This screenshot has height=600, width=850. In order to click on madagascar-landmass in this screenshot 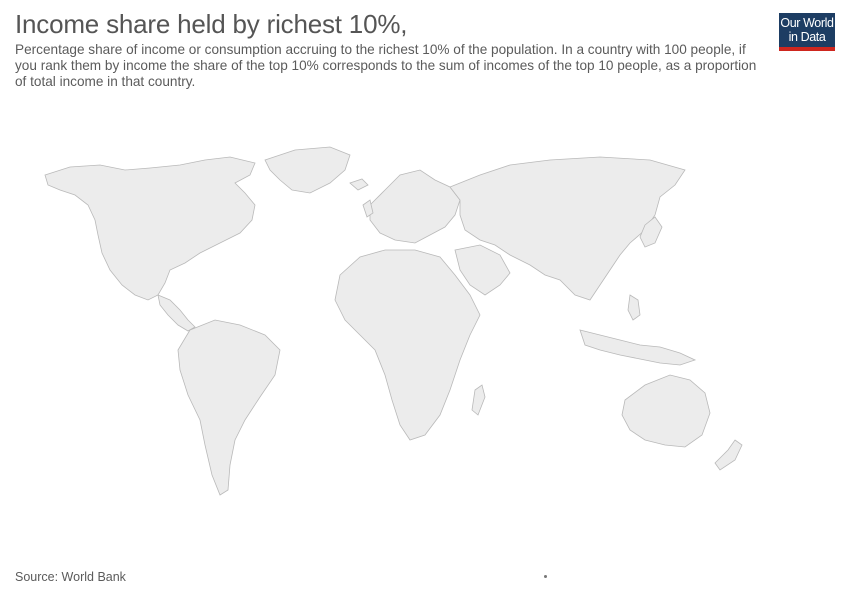, I will do `click(478, 400)`.